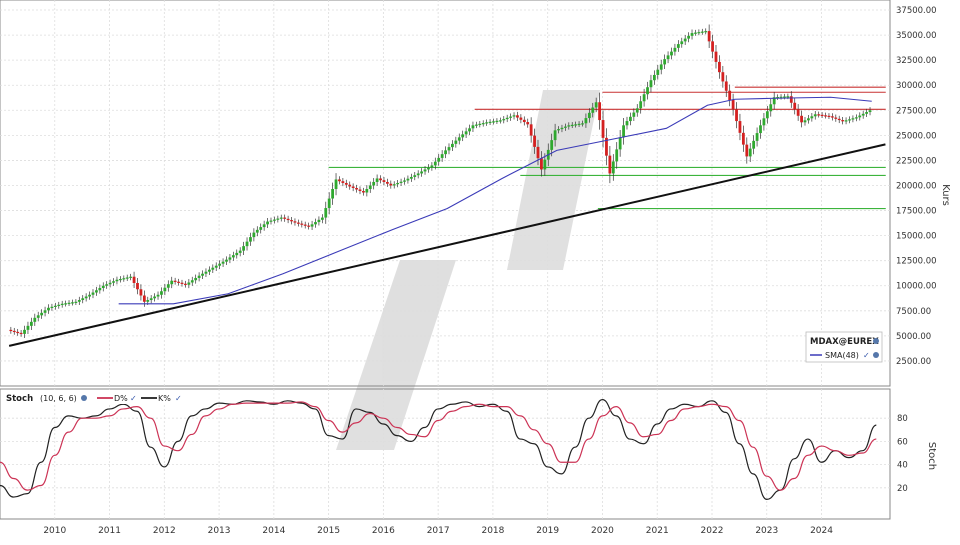  What do you see at coordinates (133, 398) in the screenshot?
I see `stoch-d-check-icon: ✓` at bounding box center [133, 398].